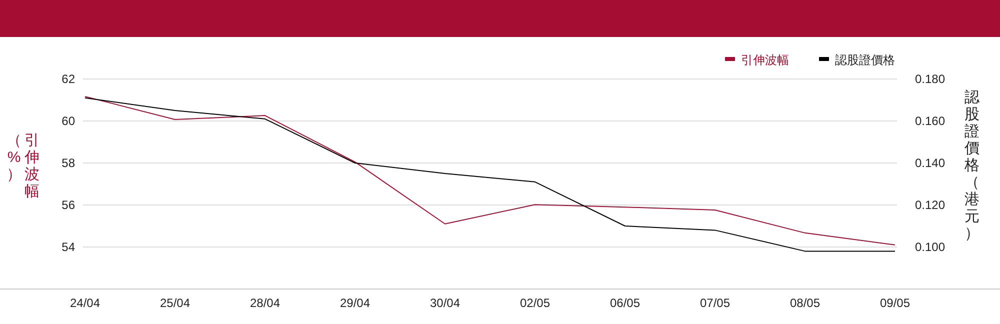 This screenshot has height=324, width=1000. Describe the element at coordinates (805, 303) in the screenshot. I see `x-tick-label: 08/05` at that location.